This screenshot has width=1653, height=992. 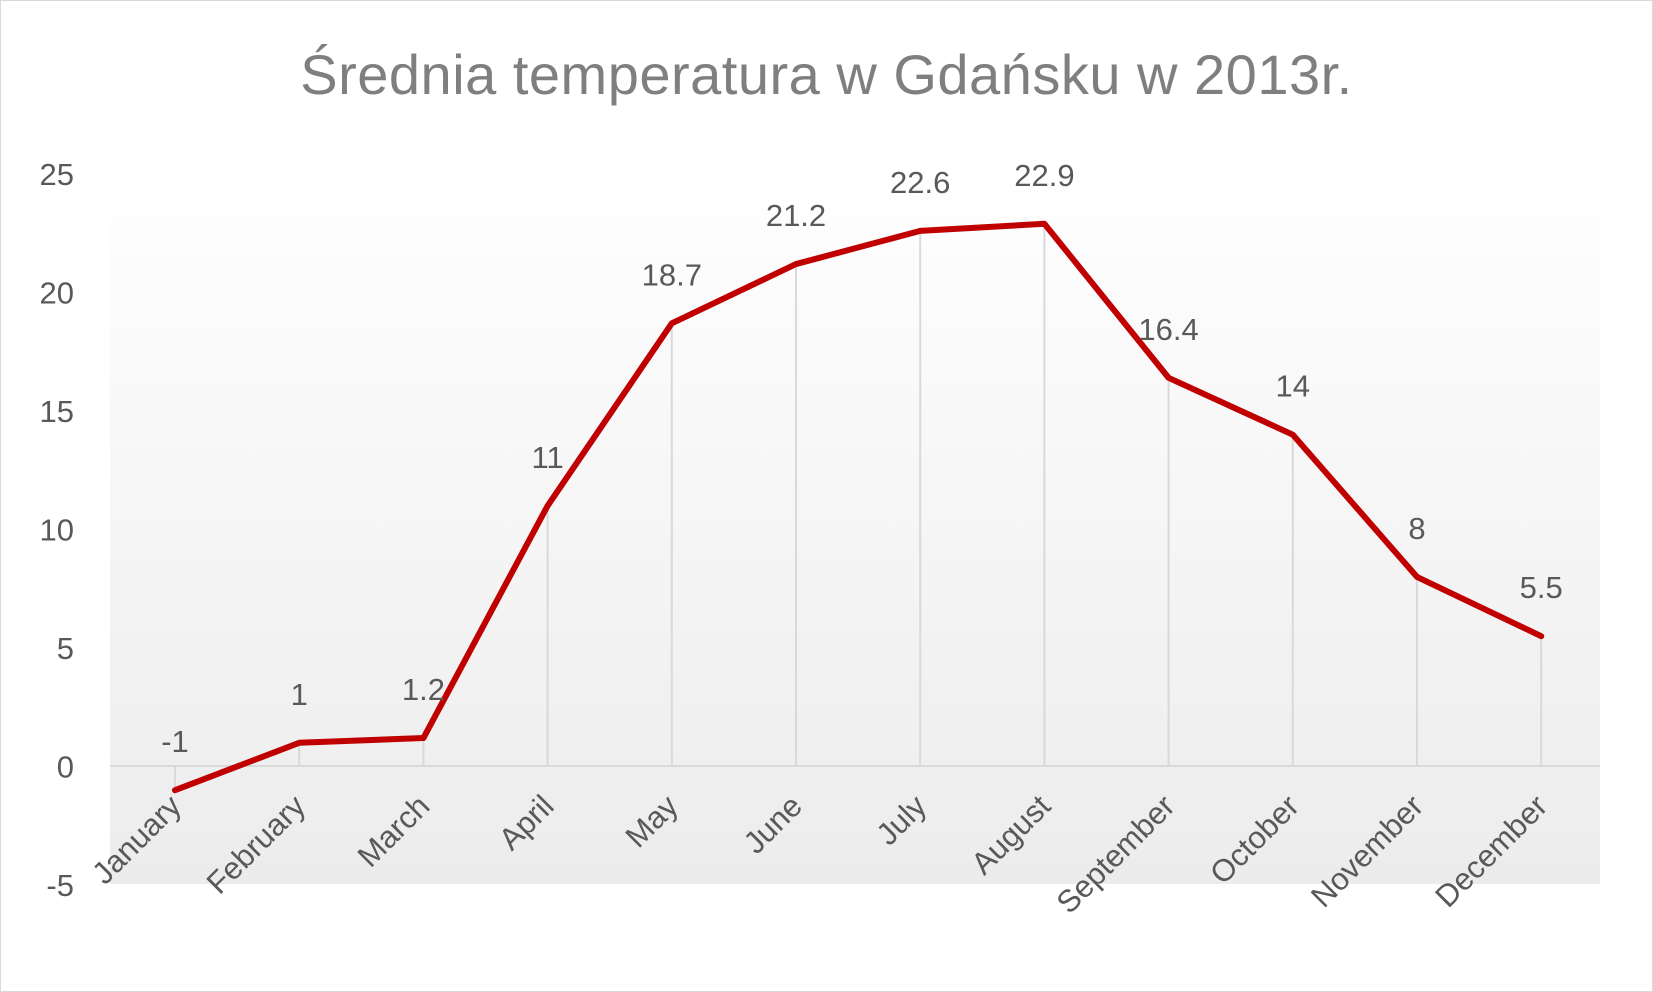 What do you see at coordinates (1416, 528) in the screenshot?
I see `data-label: 8` at bounding box center [1416, 528].